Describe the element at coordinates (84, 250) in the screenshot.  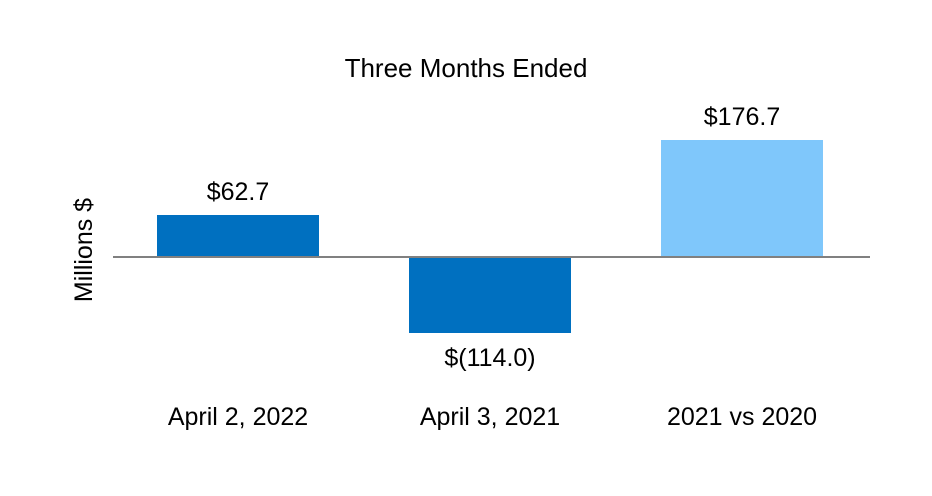
I see `y-axis-label: Millions $` at that location.